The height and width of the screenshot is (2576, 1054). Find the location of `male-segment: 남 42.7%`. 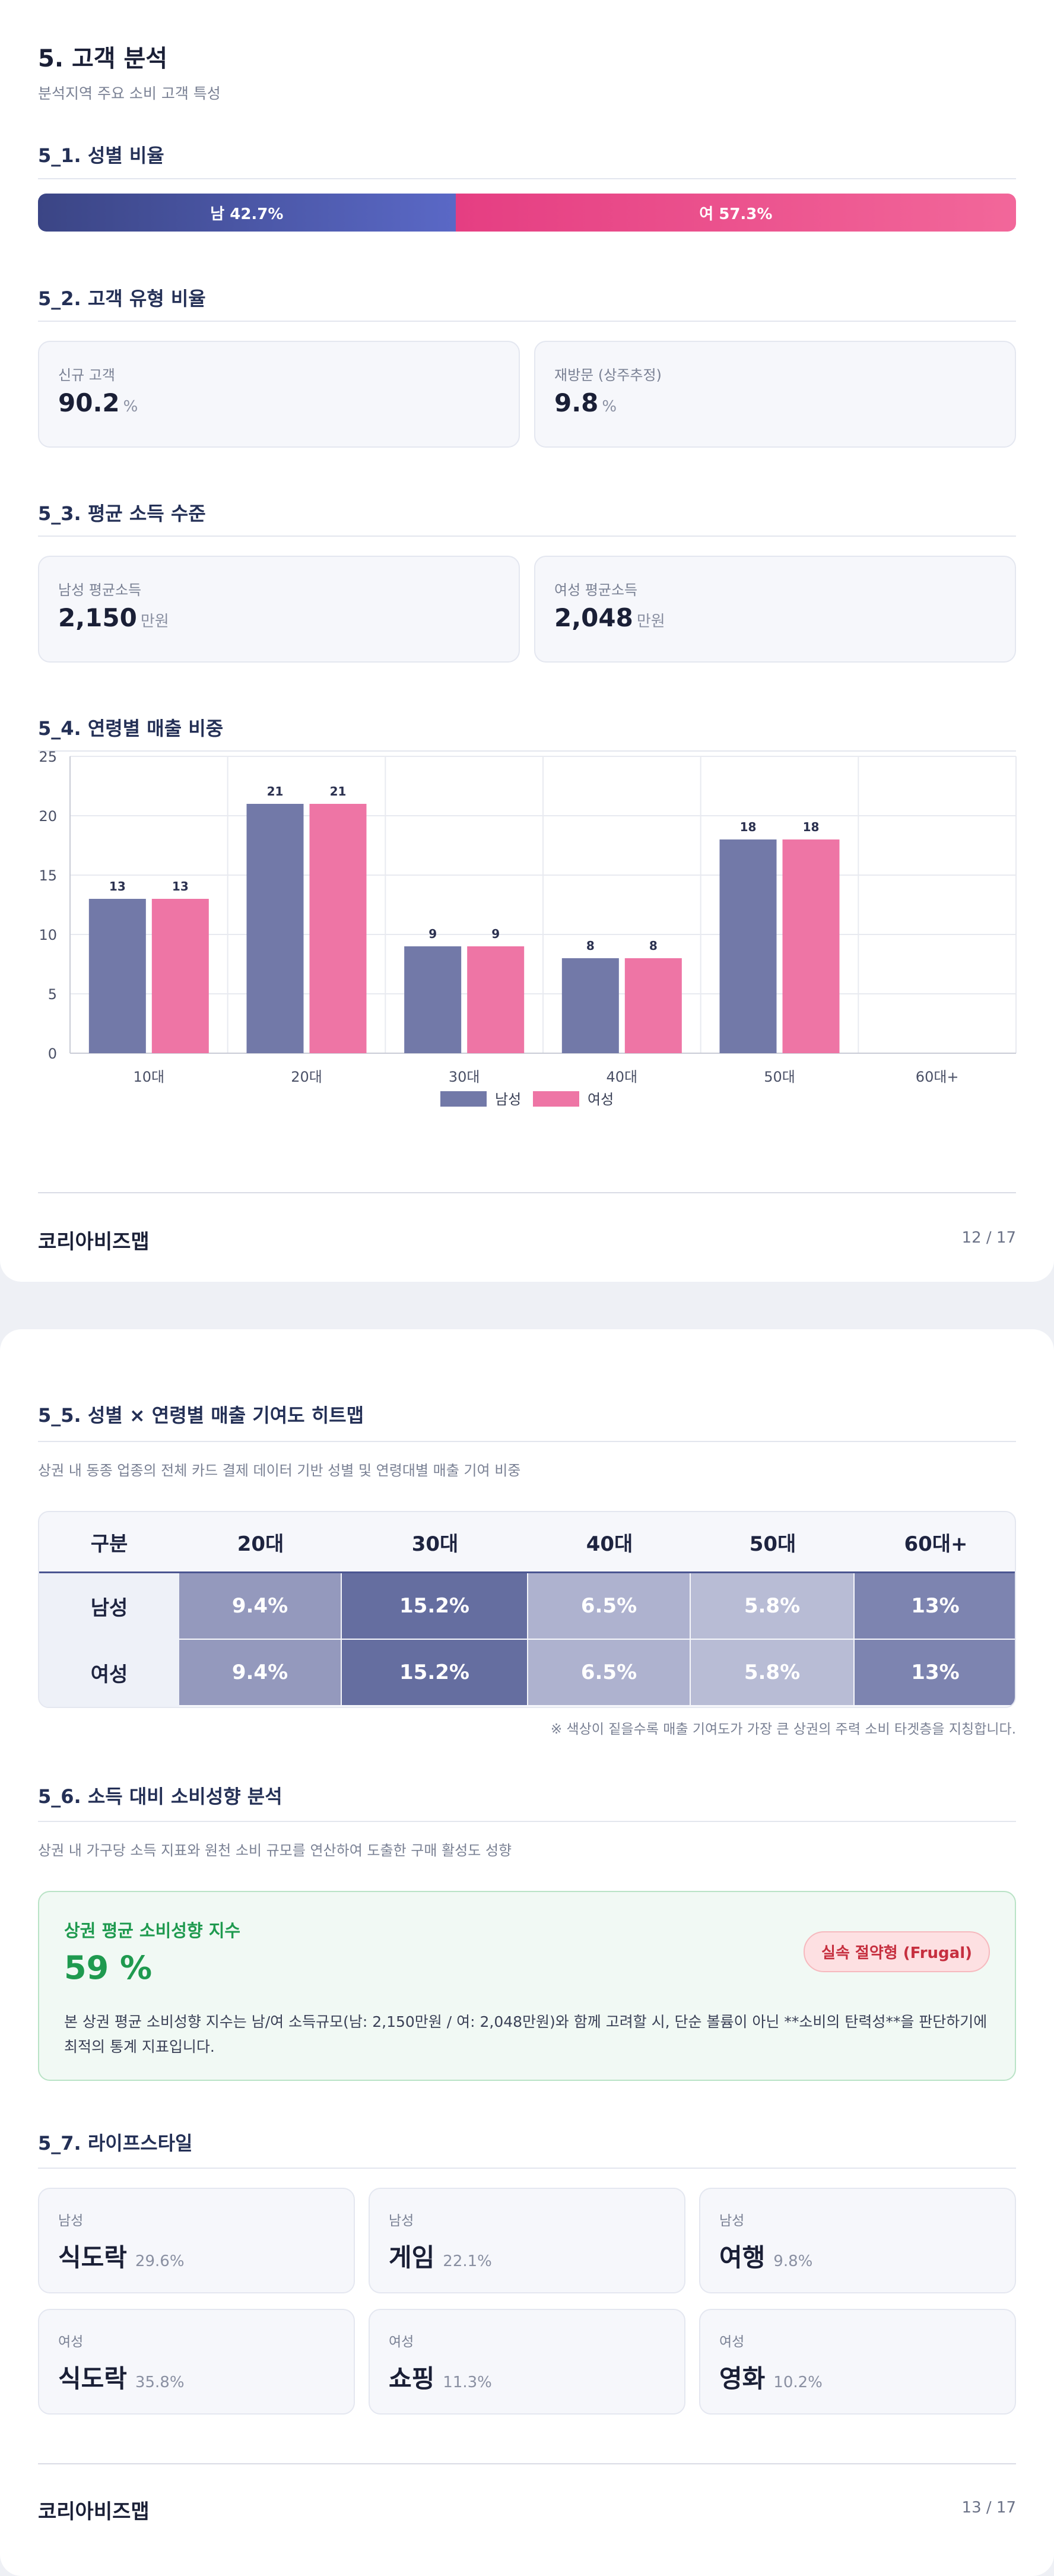

male-segment: 남 42.7% is located at coordinates (247, 213).